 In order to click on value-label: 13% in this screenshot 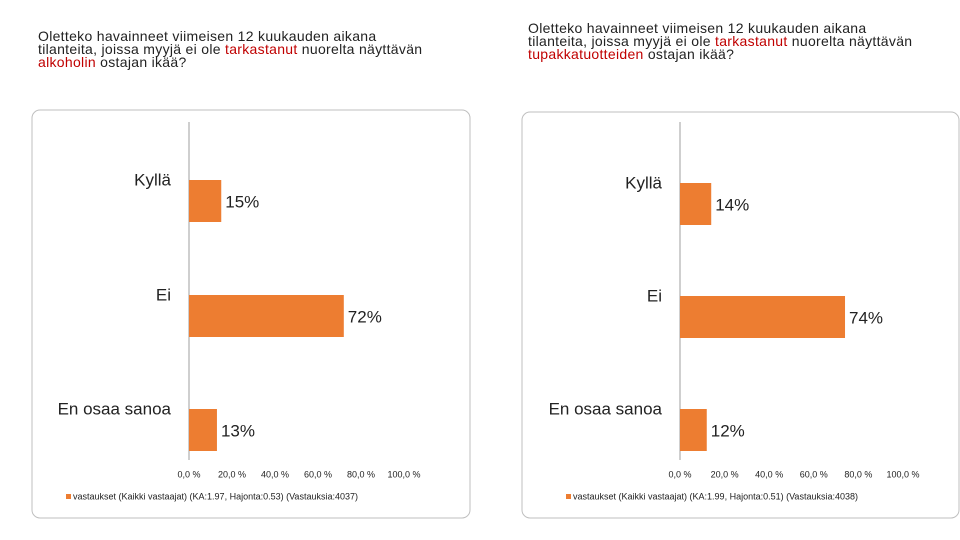, I will do `click(238, 430)`.